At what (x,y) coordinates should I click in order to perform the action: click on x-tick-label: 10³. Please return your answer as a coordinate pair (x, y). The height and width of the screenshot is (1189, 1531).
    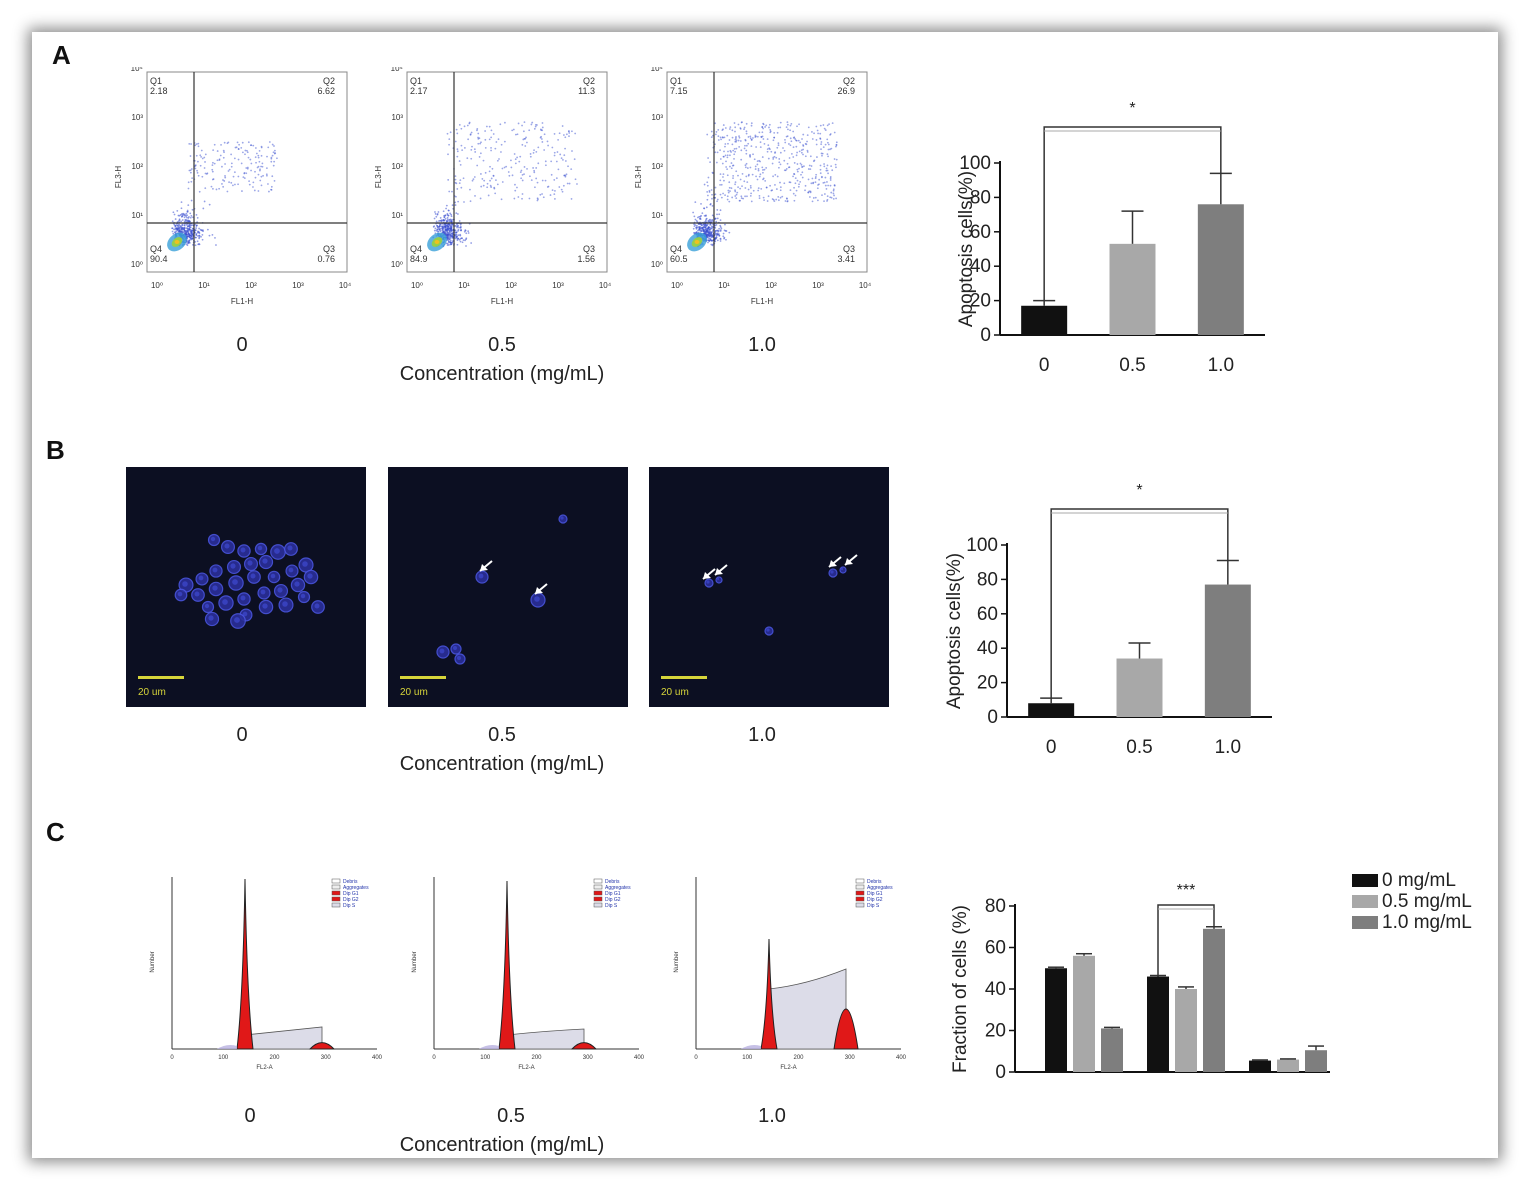
    Looking at the image, I should click on (558, 285).